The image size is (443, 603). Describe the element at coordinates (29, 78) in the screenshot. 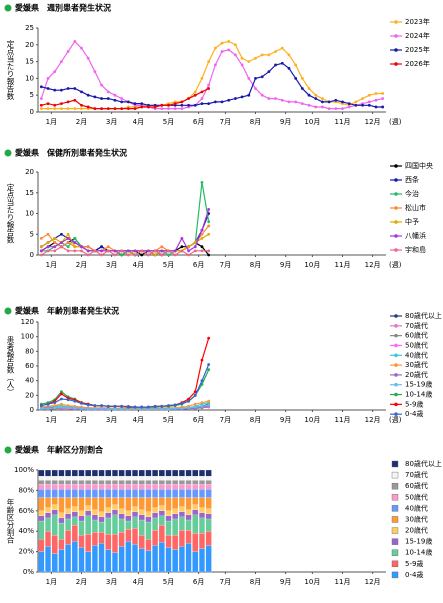

I see `y-tick-label: 10` at that location.